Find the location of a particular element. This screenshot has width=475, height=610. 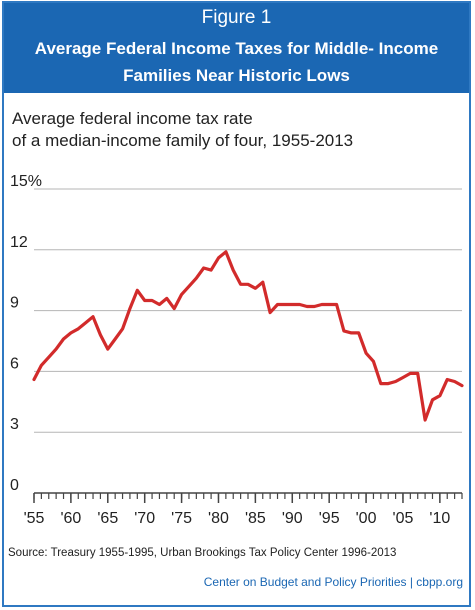

y-tick-label: 3 is located at coordinates (14, 424).